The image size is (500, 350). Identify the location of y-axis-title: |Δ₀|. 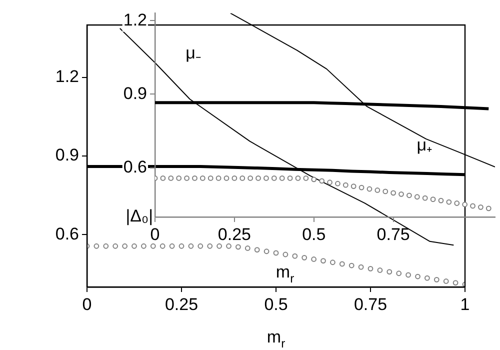
(140, 216).